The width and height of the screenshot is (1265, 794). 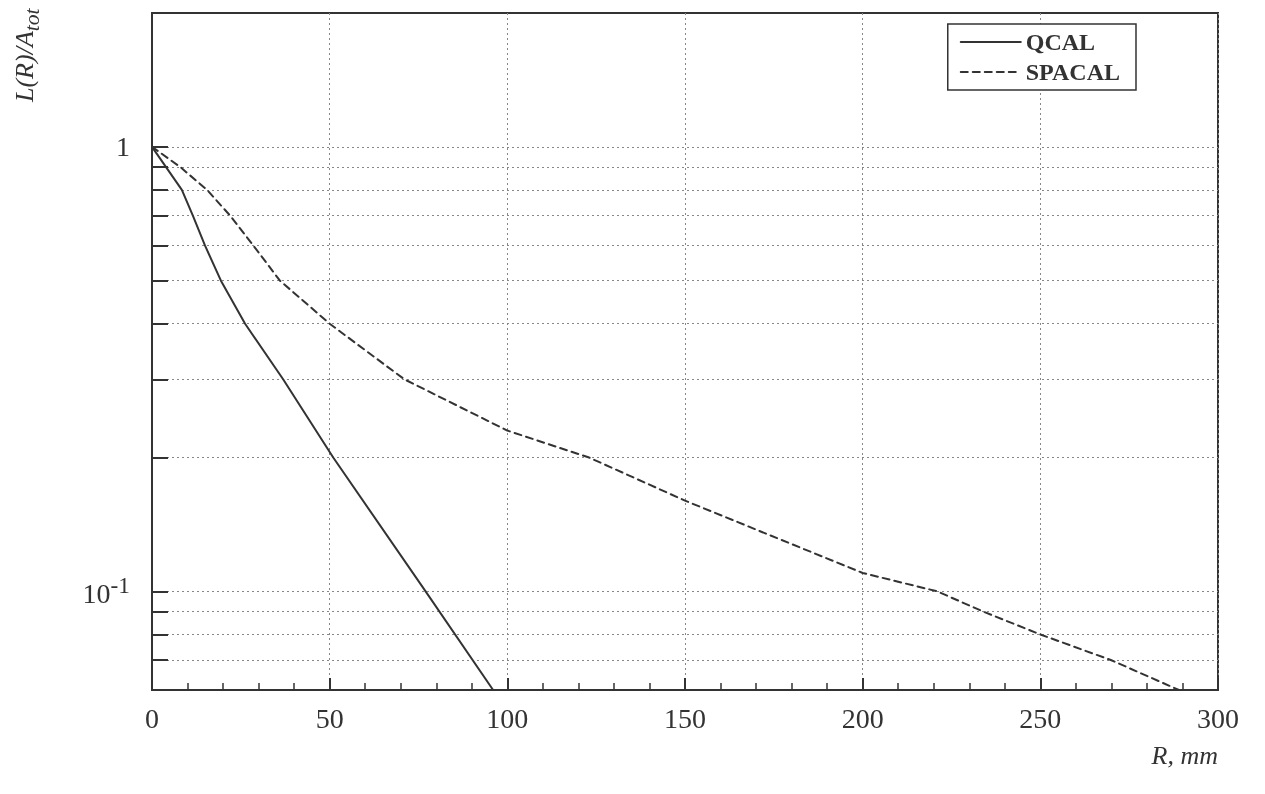 What do you see at coordinates (1072, 72) in the screenshot?
I see `legend-label: SPACAL` at bounding box center [1072, 72].